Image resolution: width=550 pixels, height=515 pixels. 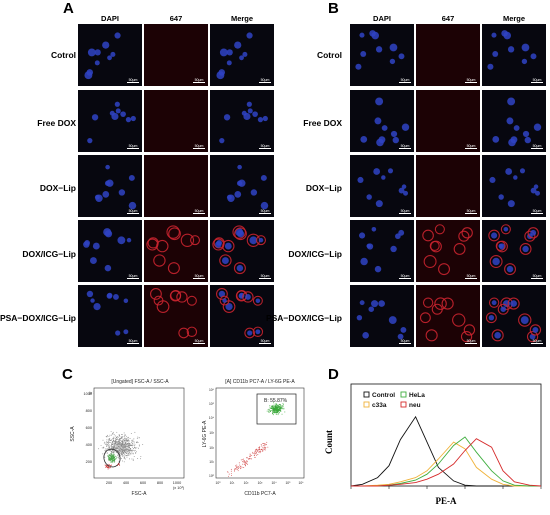 What do you see at coordinates (274, 483) in the screenshot?
I see `flow-right-xtick: 10⁴` at bounding box center [274, 483].